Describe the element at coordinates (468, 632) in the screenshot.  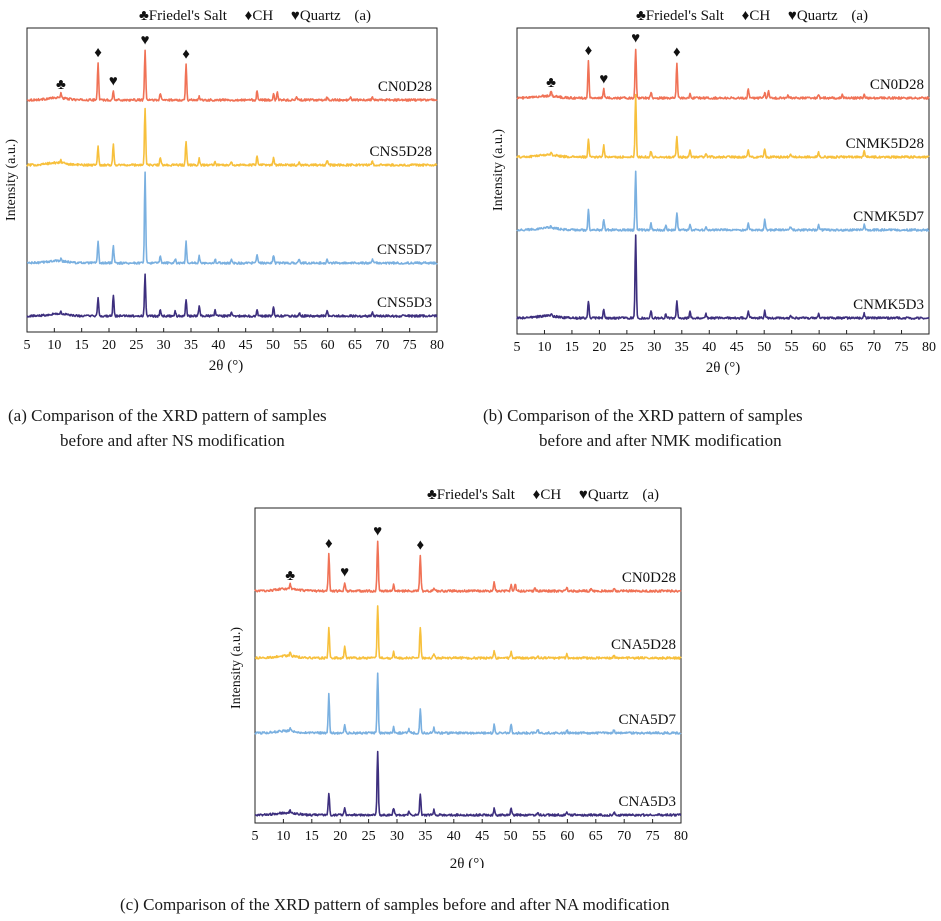
I see `series-trace-cna5d28` at that location.